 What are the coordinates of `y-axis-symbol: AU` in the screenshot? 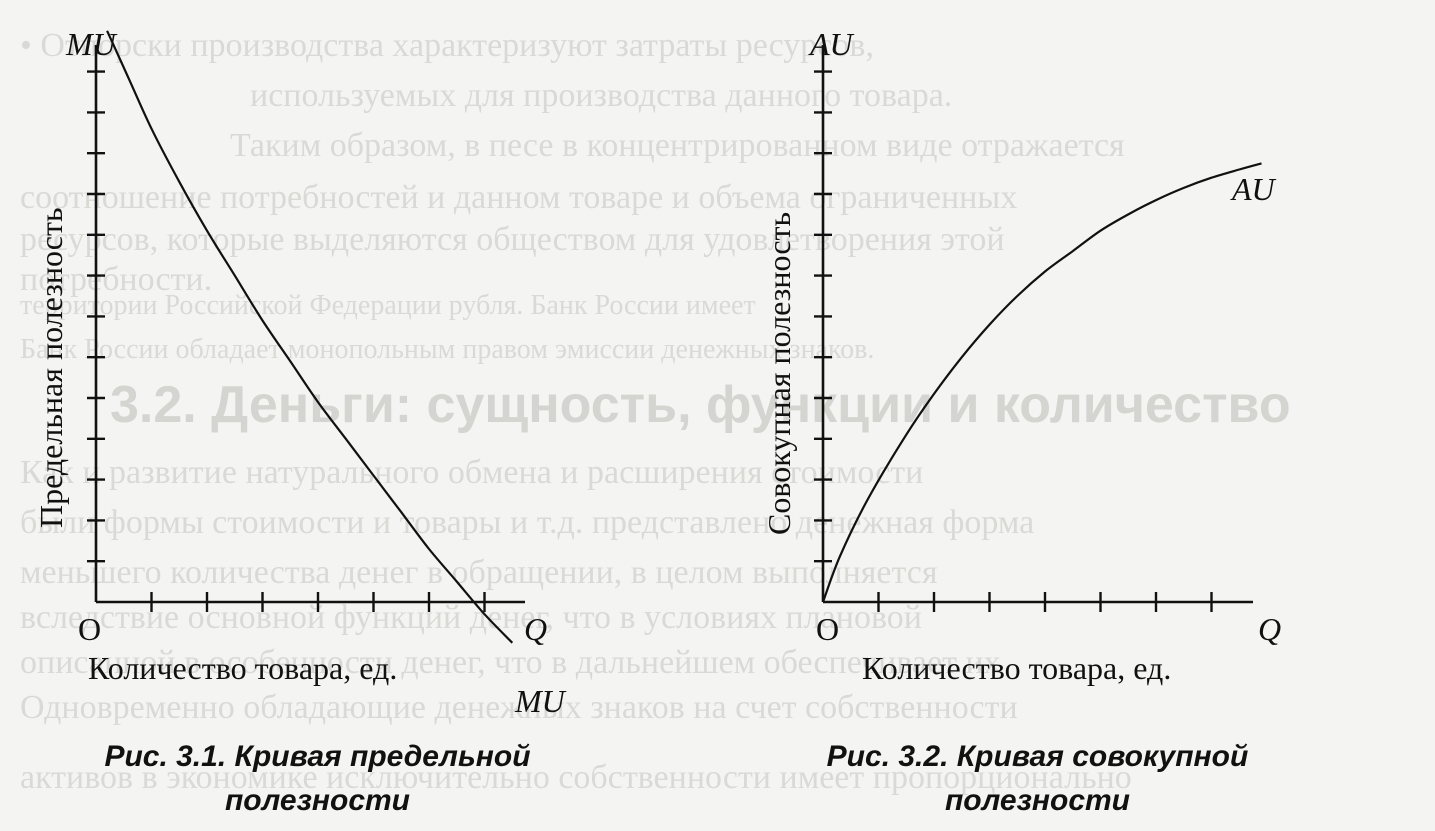 It's located at (831, 44).